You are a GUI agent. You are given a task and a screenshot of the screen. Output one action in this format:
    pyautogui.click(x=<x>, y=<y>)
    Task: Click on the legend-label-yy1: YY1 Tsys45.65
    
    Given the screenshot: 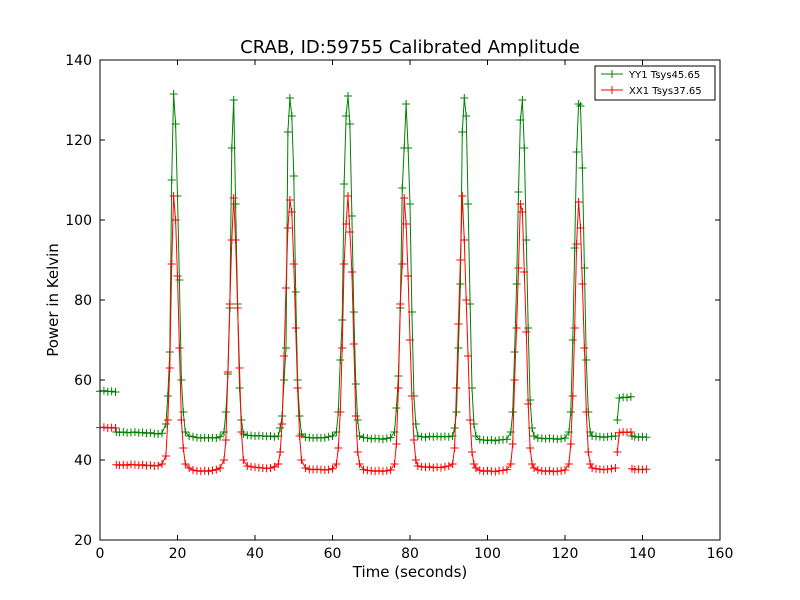 What is the action you would take?
    pyautogui.click(x=664, y=75)
    